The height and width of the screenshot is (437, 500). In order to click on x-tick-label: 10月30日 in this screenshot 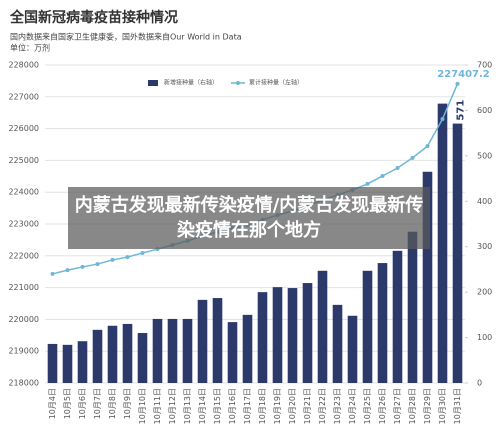, I will do `click(442, 406)`.